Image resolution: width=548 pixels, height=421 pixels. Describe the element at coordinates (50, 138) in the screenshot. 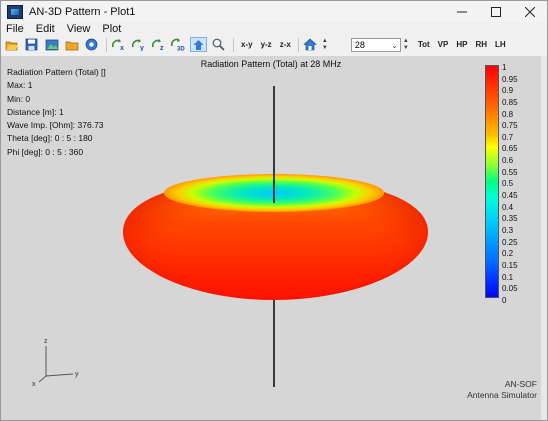

I see `info-line: Theta [deg]: 0 : 5 : 180` at that location.